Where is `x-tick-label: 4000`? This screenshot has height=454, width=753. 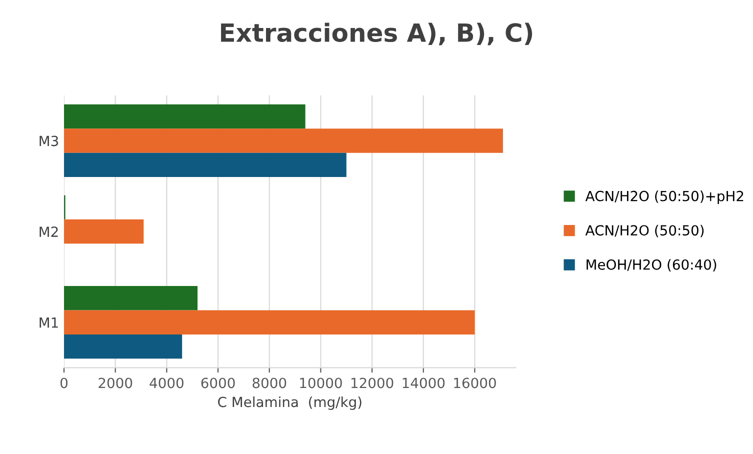 x-tick-label: 4000 is located at coordinates (167, 383).